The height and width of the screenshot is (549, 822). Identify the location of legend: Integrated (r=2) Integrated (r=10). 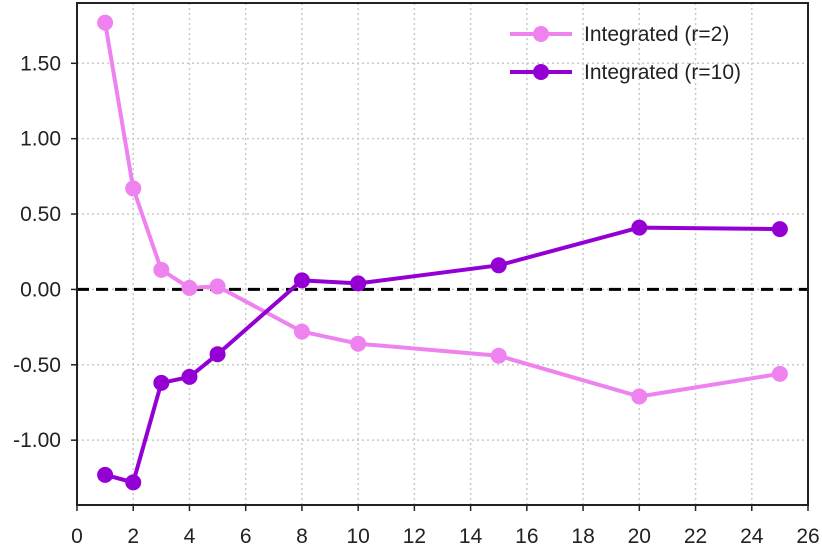
(625, 53).